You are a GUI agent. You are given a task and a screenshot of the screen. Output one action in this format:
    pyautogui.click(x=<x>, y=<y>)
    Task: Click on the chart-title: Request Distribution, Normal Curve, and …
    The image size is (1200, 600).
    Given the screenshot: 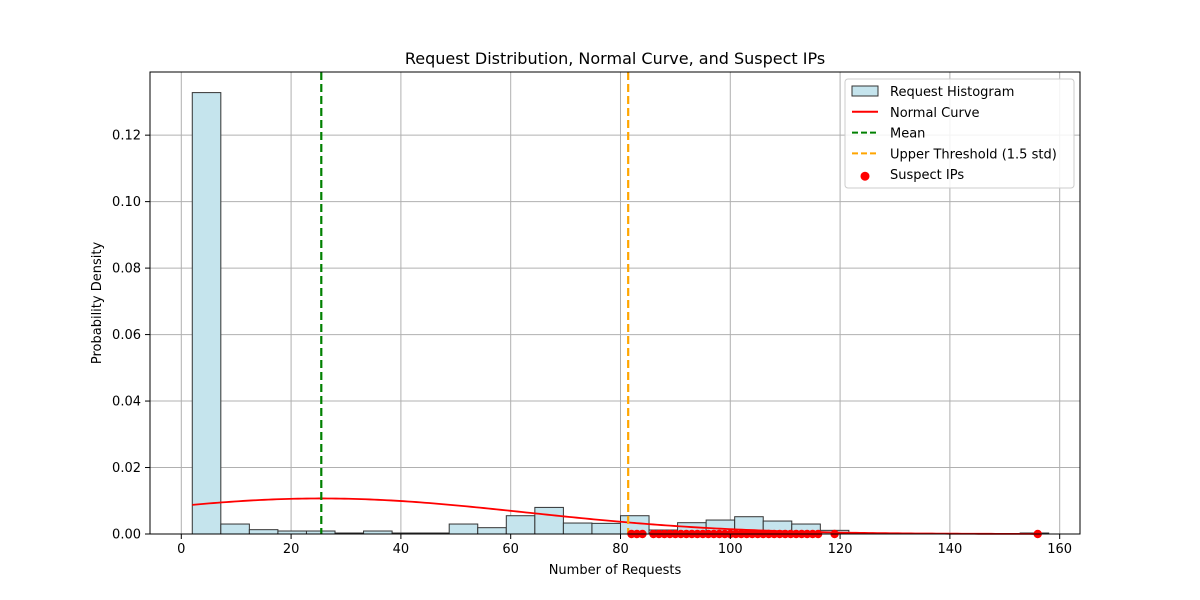 What is the action you would take?
    pyautogui.click(x=615, y=58)
    